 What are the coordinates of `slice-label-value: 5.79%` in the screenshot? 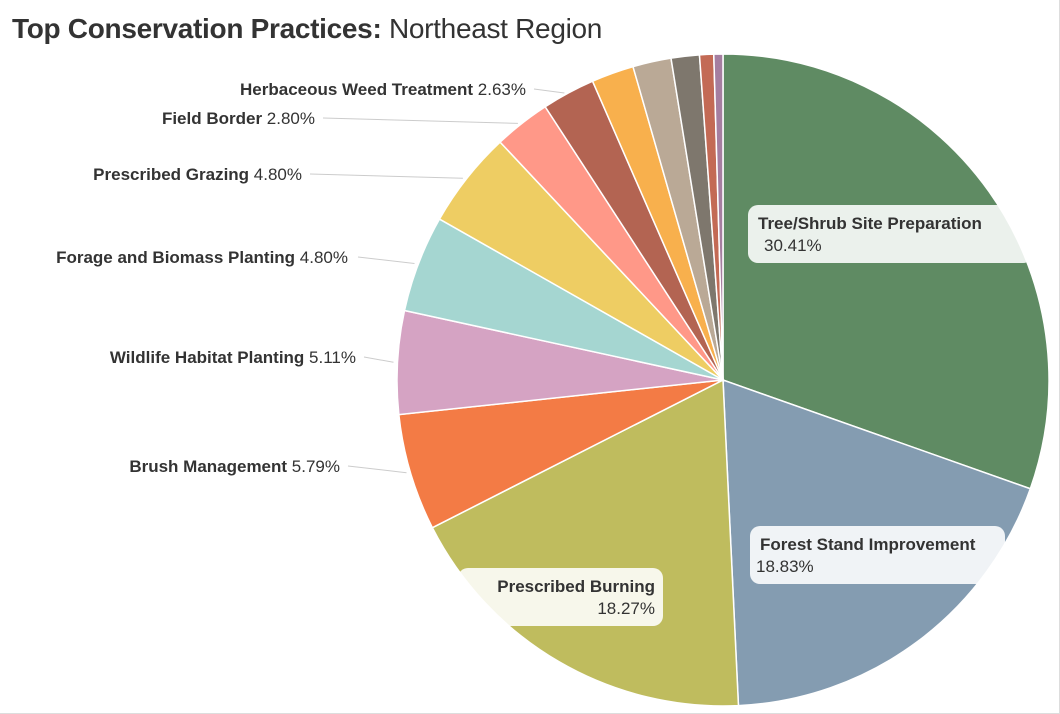 It's located at (316, 466).